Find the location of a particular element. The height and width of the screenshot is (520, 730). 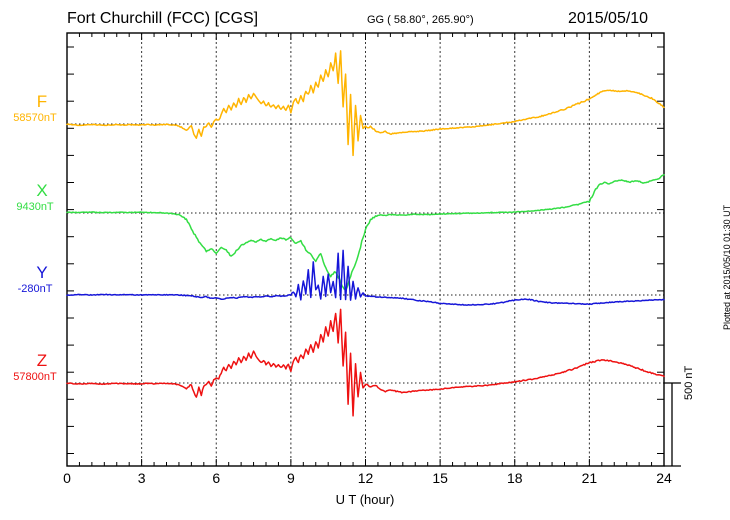

x-tick-label: 18 is located at coordinates (514, 478).